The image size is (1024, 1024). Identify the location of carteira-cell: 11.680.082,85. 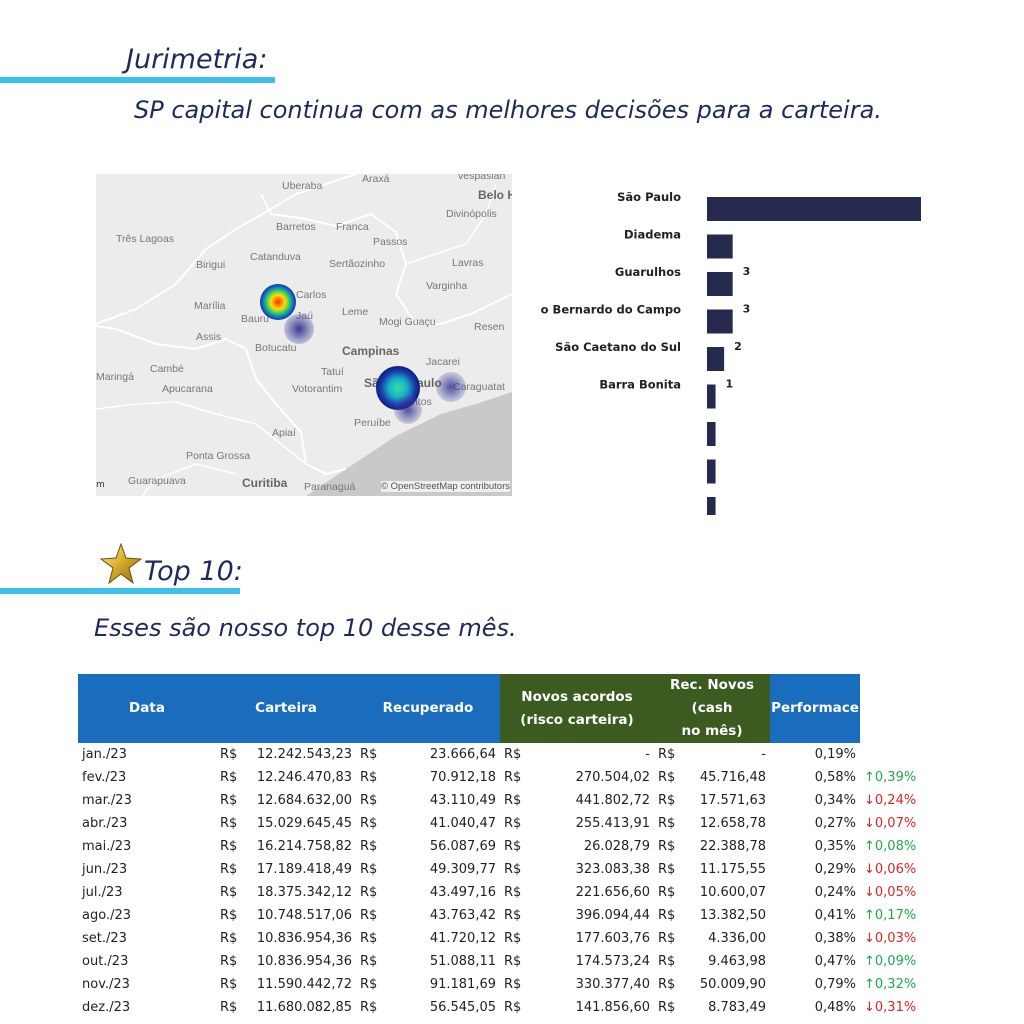
(304, 1007).